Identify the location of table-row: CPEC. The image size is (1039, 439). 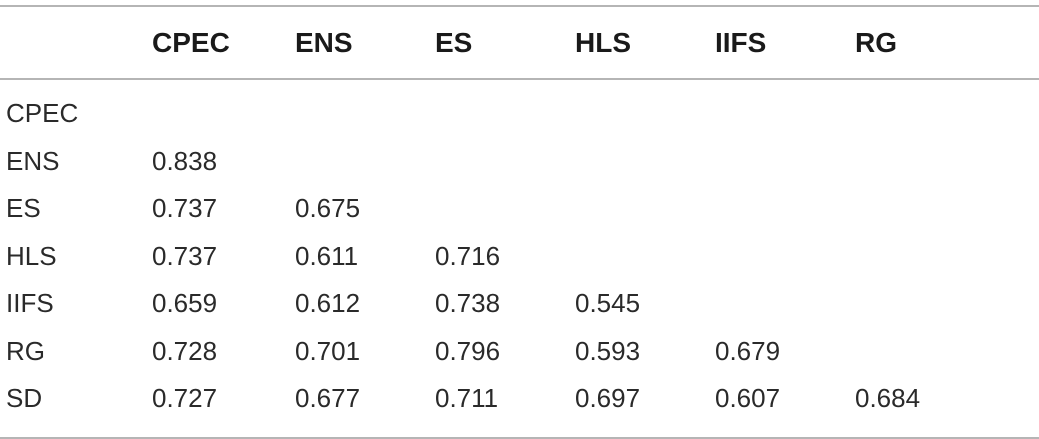
(519, 109).